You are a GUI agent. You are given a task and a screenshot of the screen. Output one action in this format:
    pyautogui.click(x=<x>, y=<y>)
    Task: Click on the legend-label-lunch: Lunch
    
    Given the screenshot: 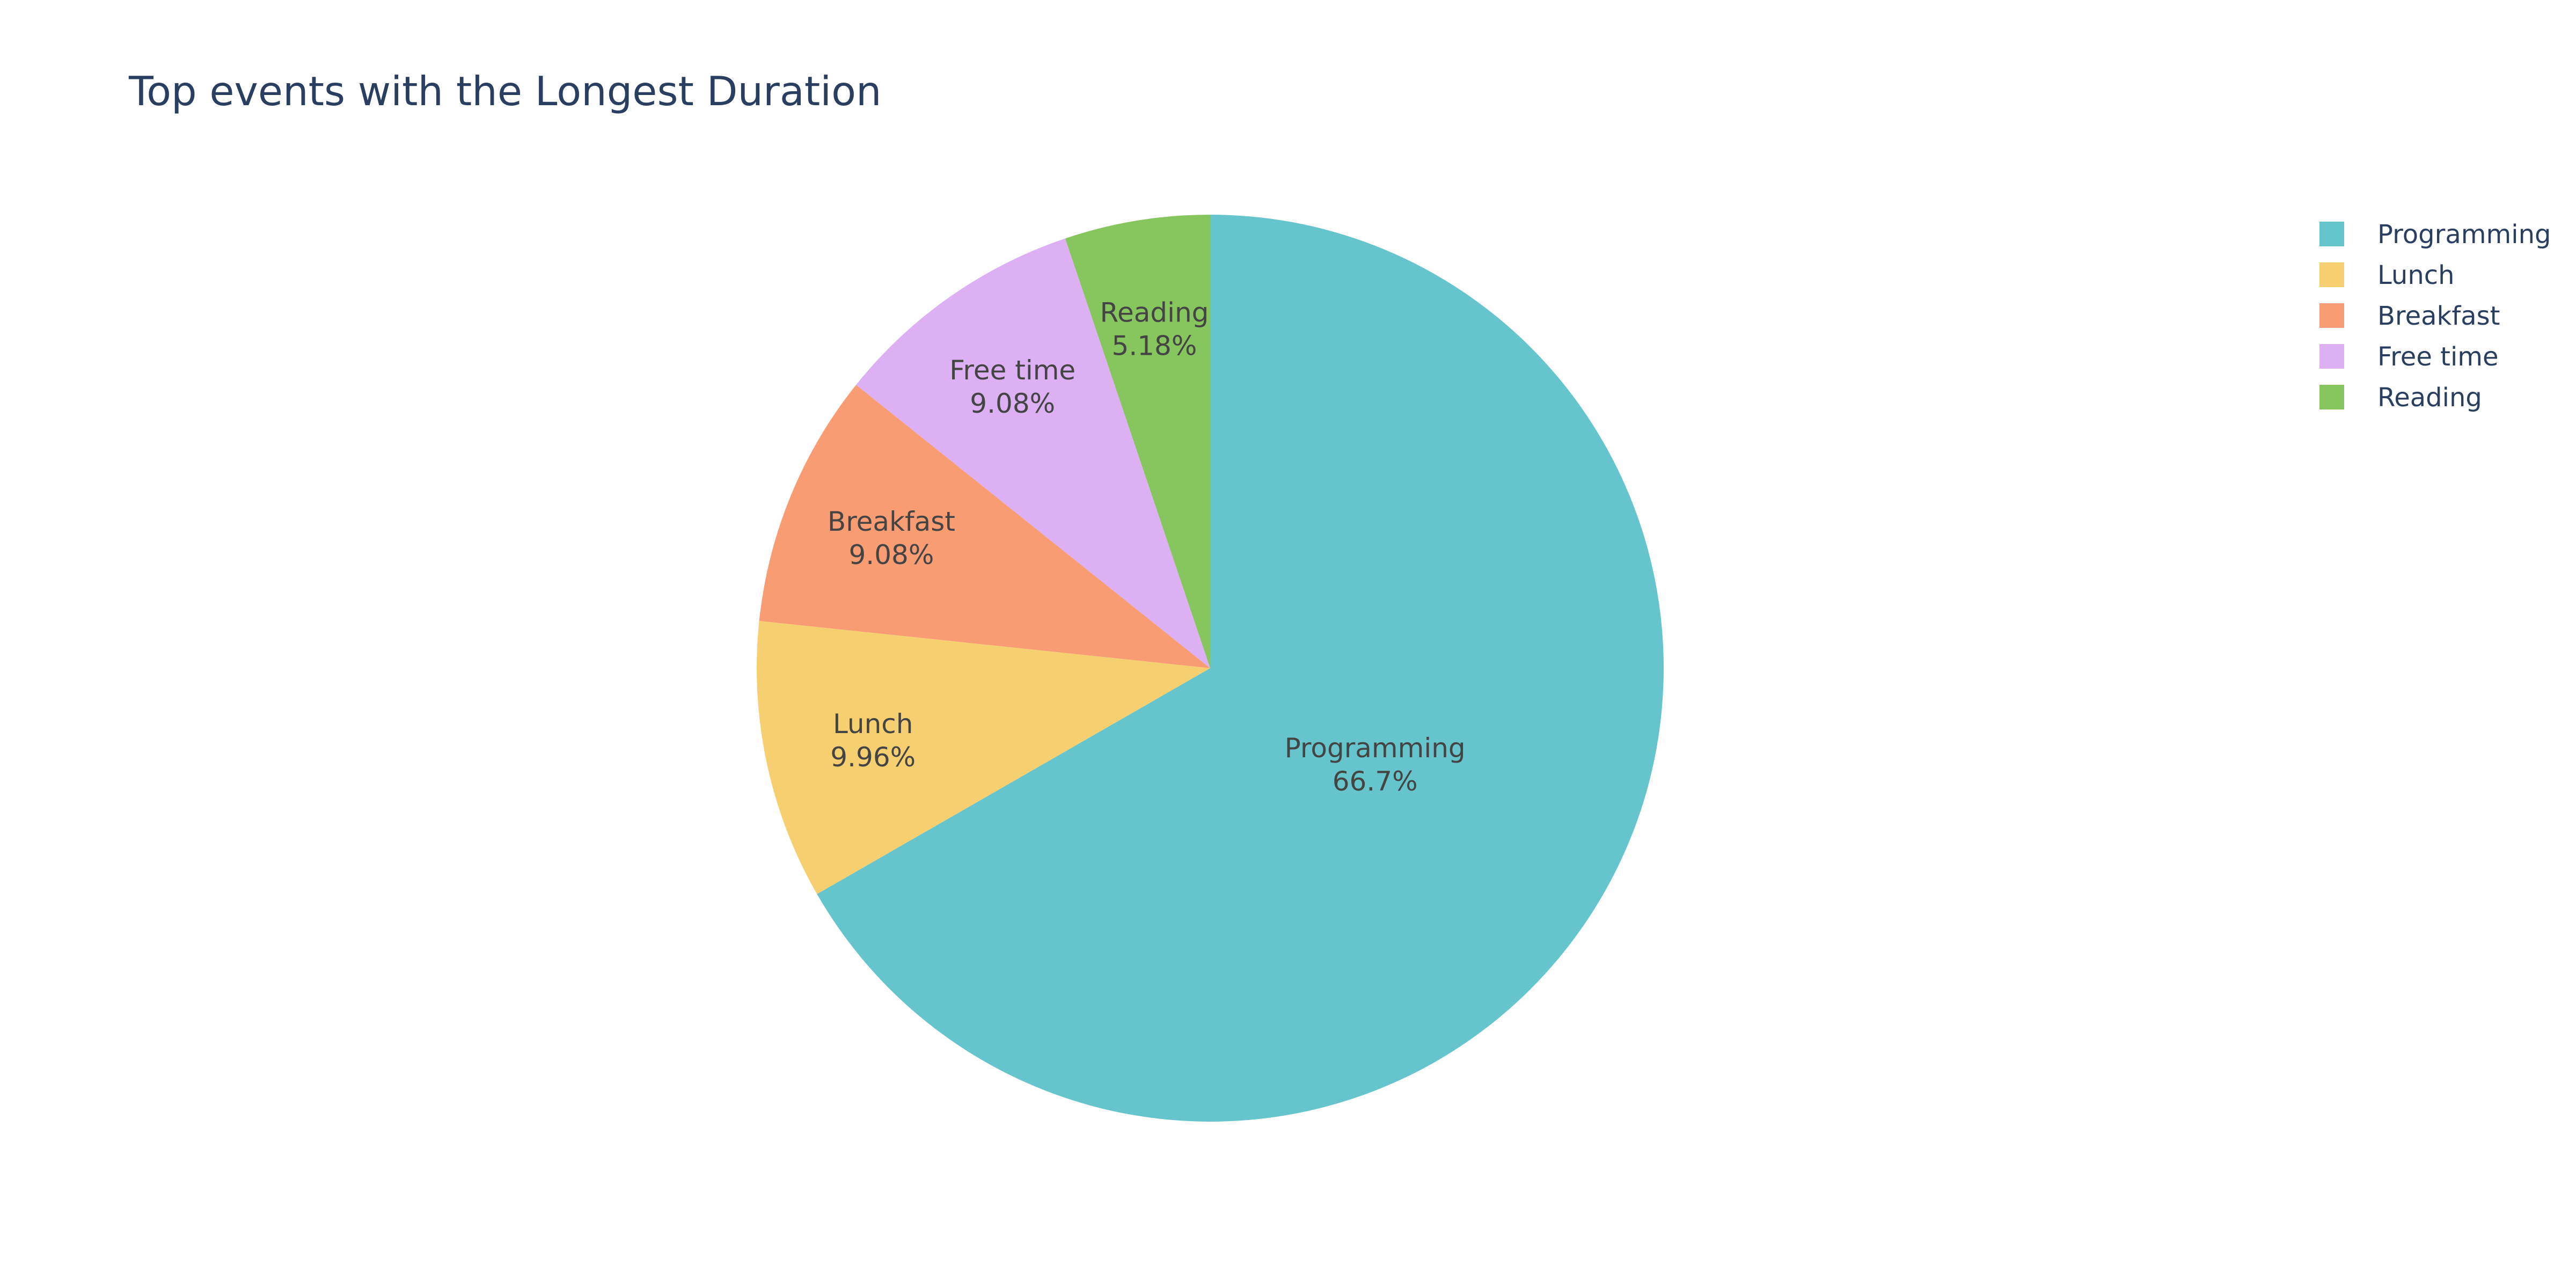 What is the action you would take?
    pyautogui.click(x=2416, y=275)
    